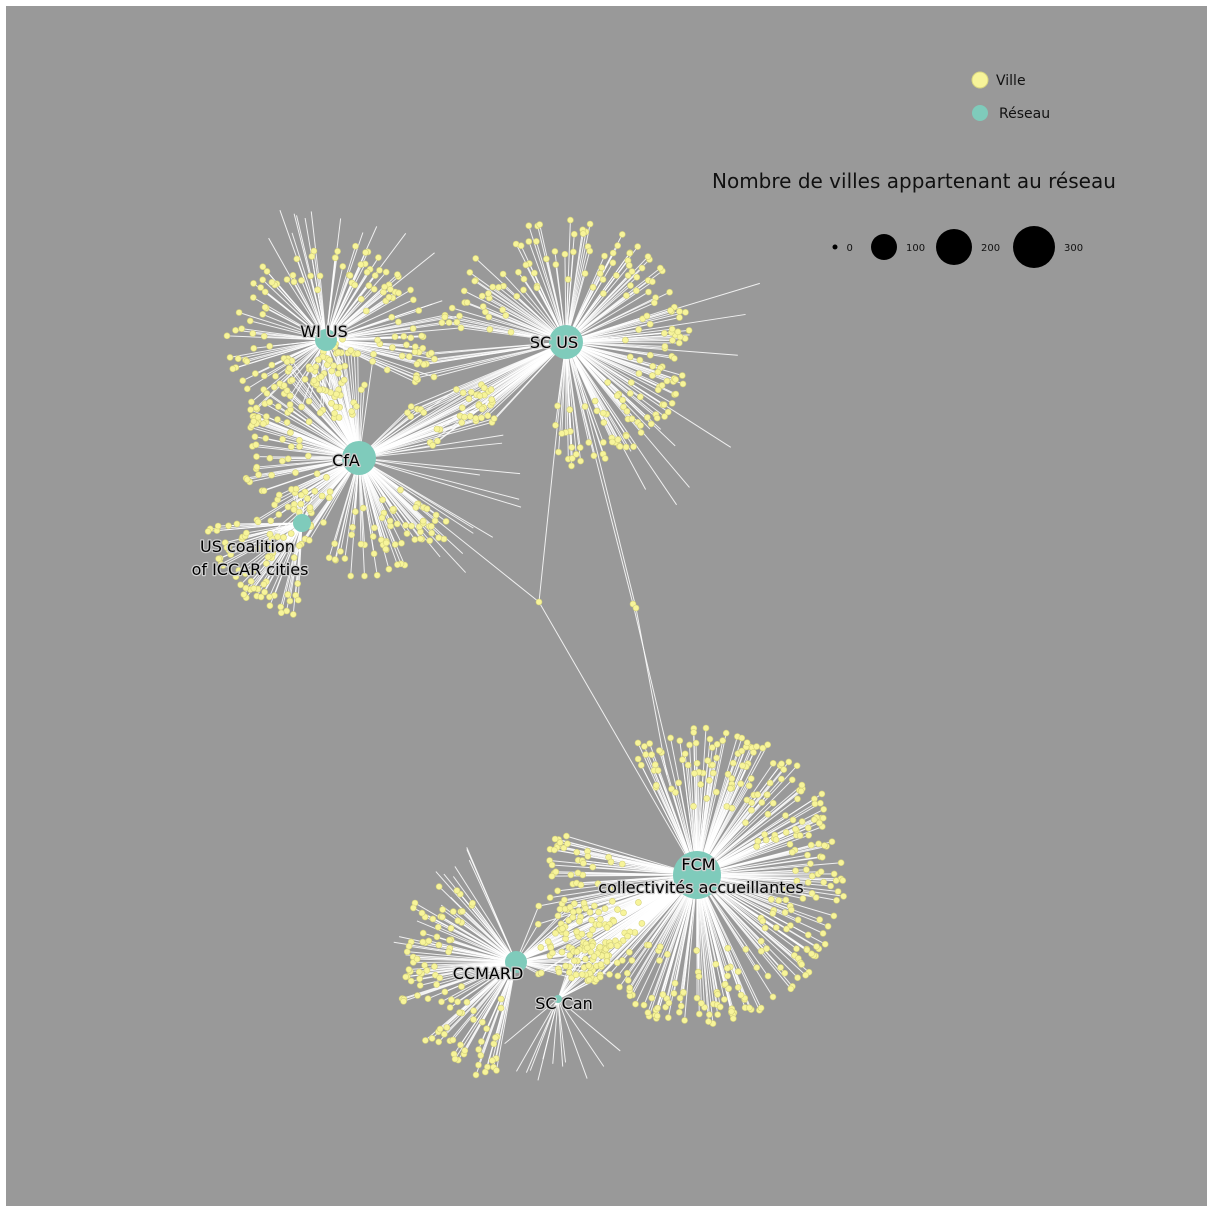  I want to click on network-label-ccmard: CCMARD, so click(488, 973).